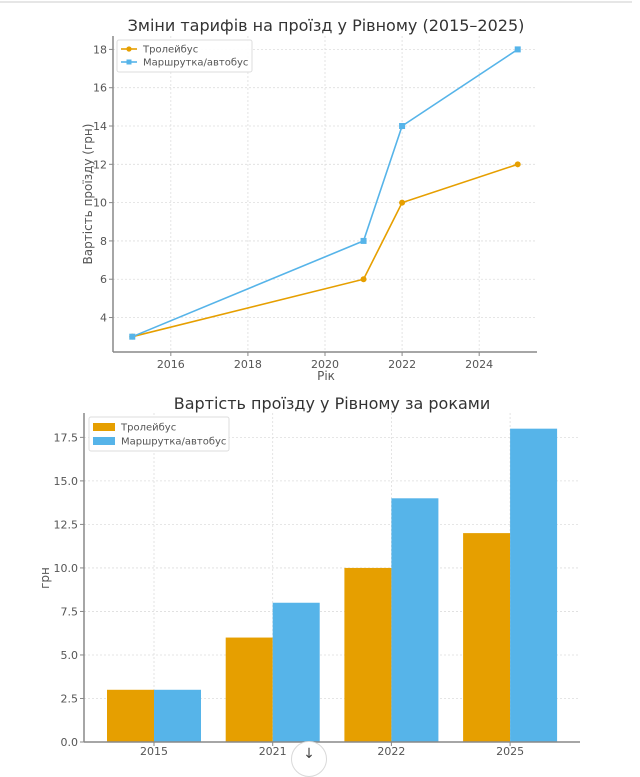  I want to click on line-chart-ytick-label: 10, so click(100, 203).